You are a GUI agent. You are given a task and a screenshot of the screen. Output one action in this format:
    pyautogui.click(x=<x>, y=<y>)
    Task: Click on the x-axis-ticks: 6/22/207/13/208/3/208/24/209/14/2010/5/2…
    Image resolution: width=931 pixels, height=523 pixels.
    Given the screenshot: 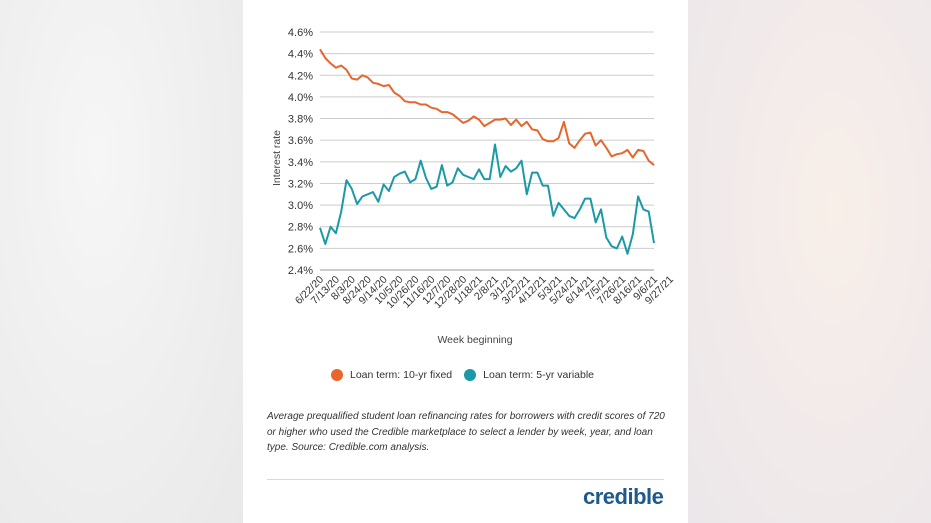 What is the action you would take?
    pyautogui.click(x=484, y=293)
    